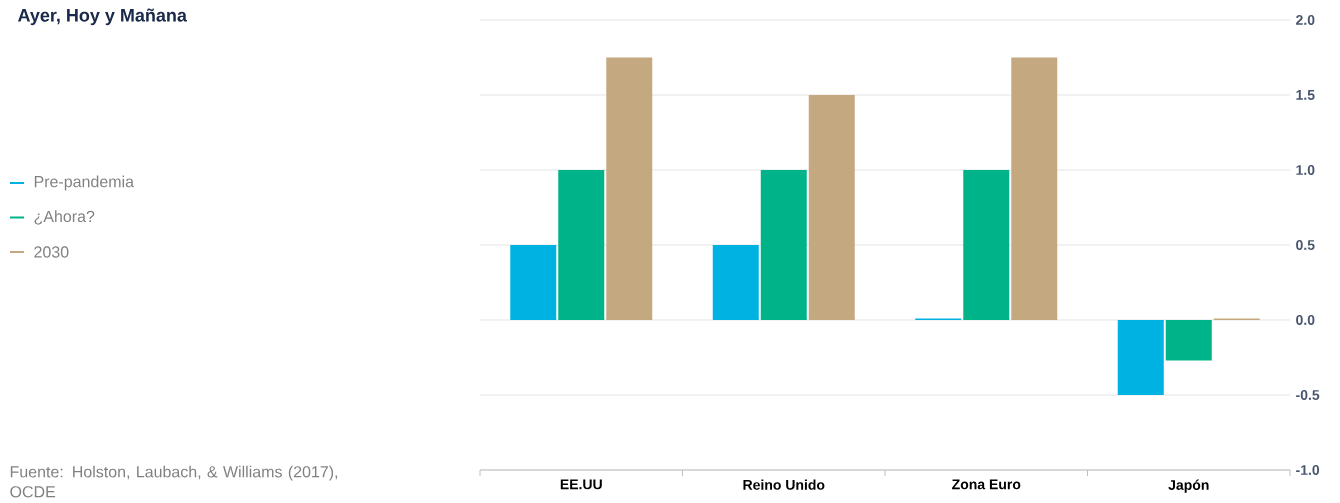 This screenshot has width=1340, height=503. What do you see at coordinates (1308, 395) in the screenshot?
I see `y-tick-label: -0.5` at bounding box center [1308, 395].